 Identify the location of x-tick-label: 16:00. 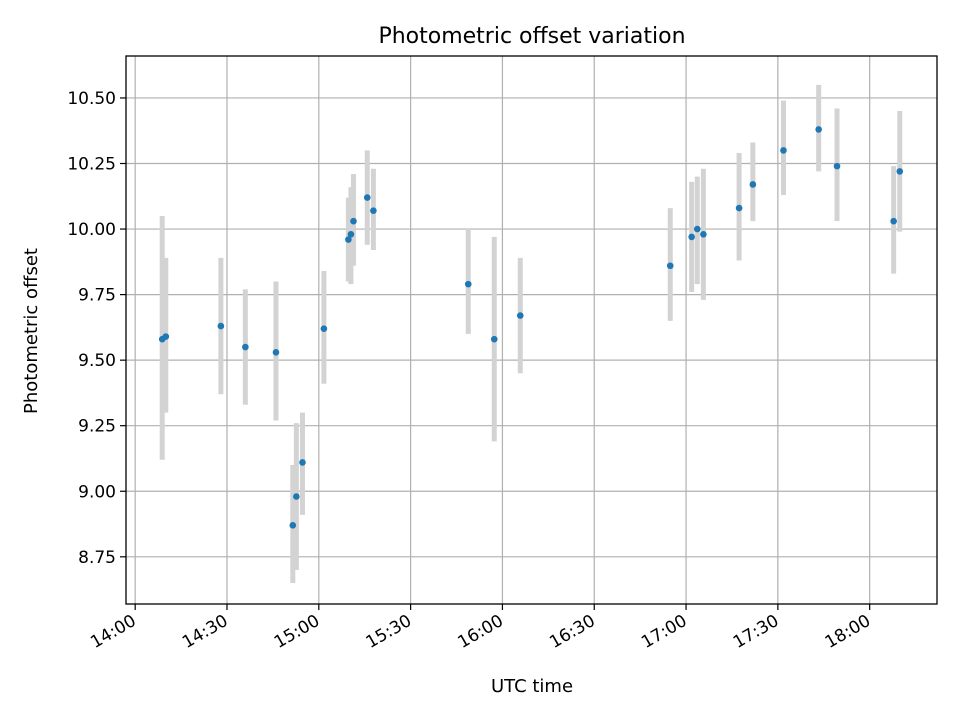
(480, 632).